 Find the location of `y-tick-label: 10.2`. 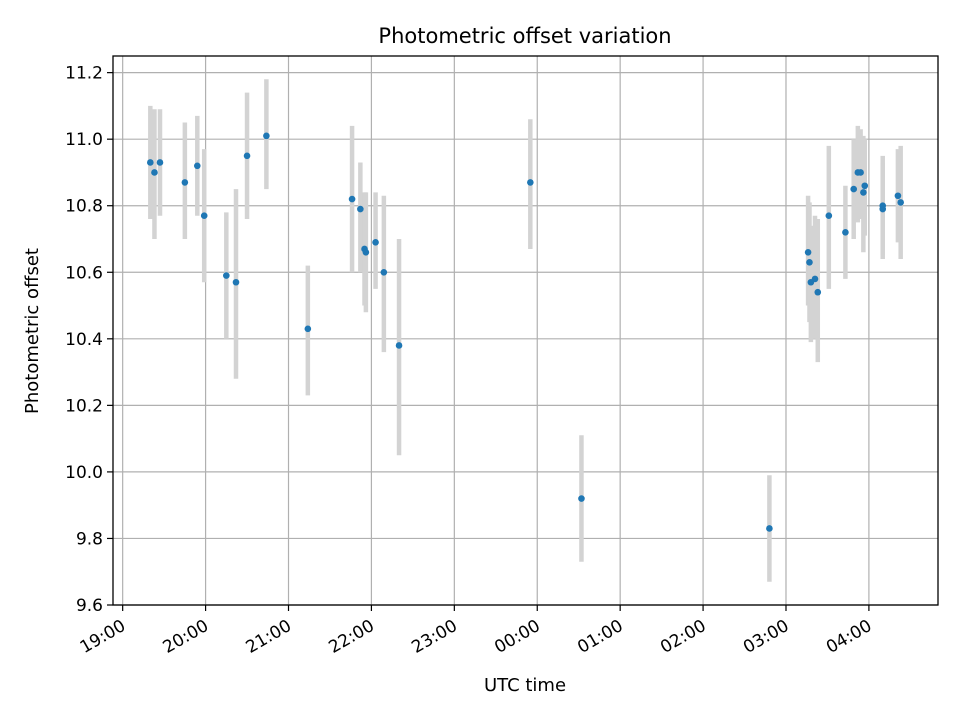

y-tick-label: 10.2 is located at coordinates (84, 406).